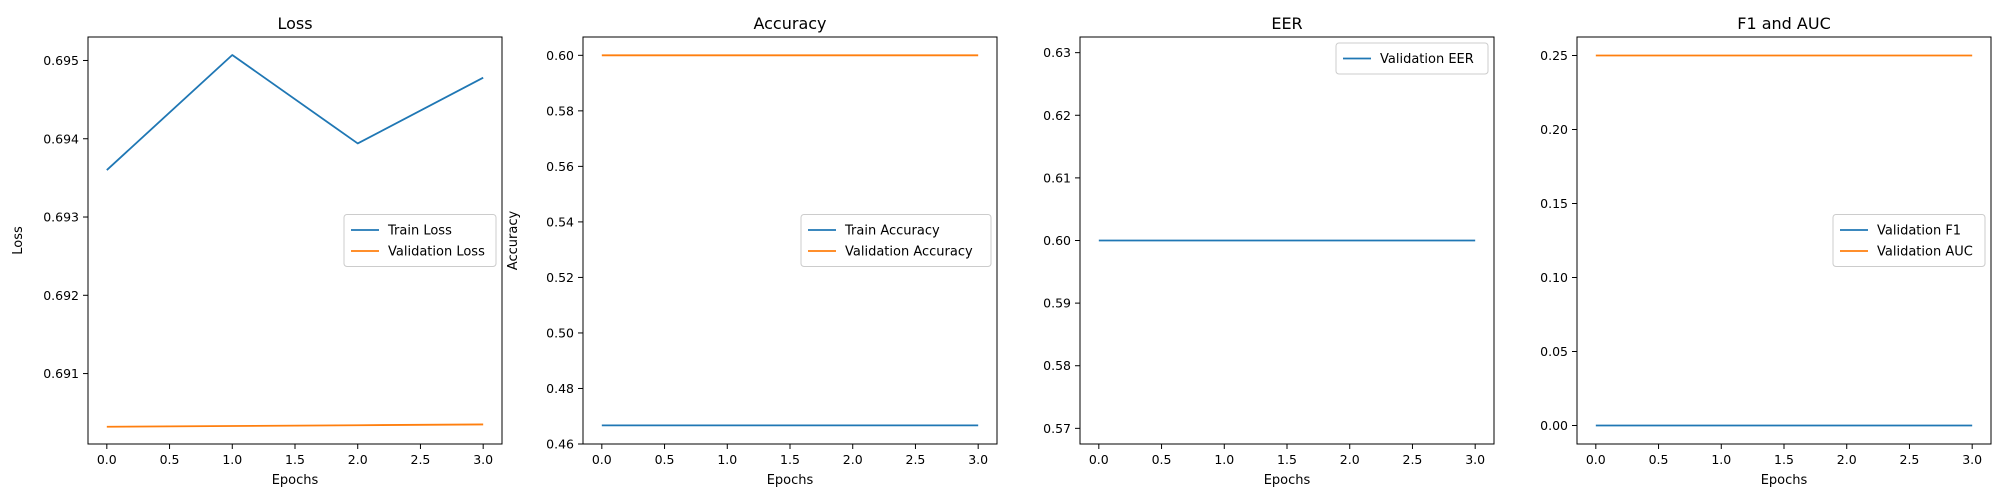 The width and height of the screenshot is (2000, 500). Describe the element at coordinates (560, 221) in the screenshot. I see `y-tick-label: 0.54` at that location.